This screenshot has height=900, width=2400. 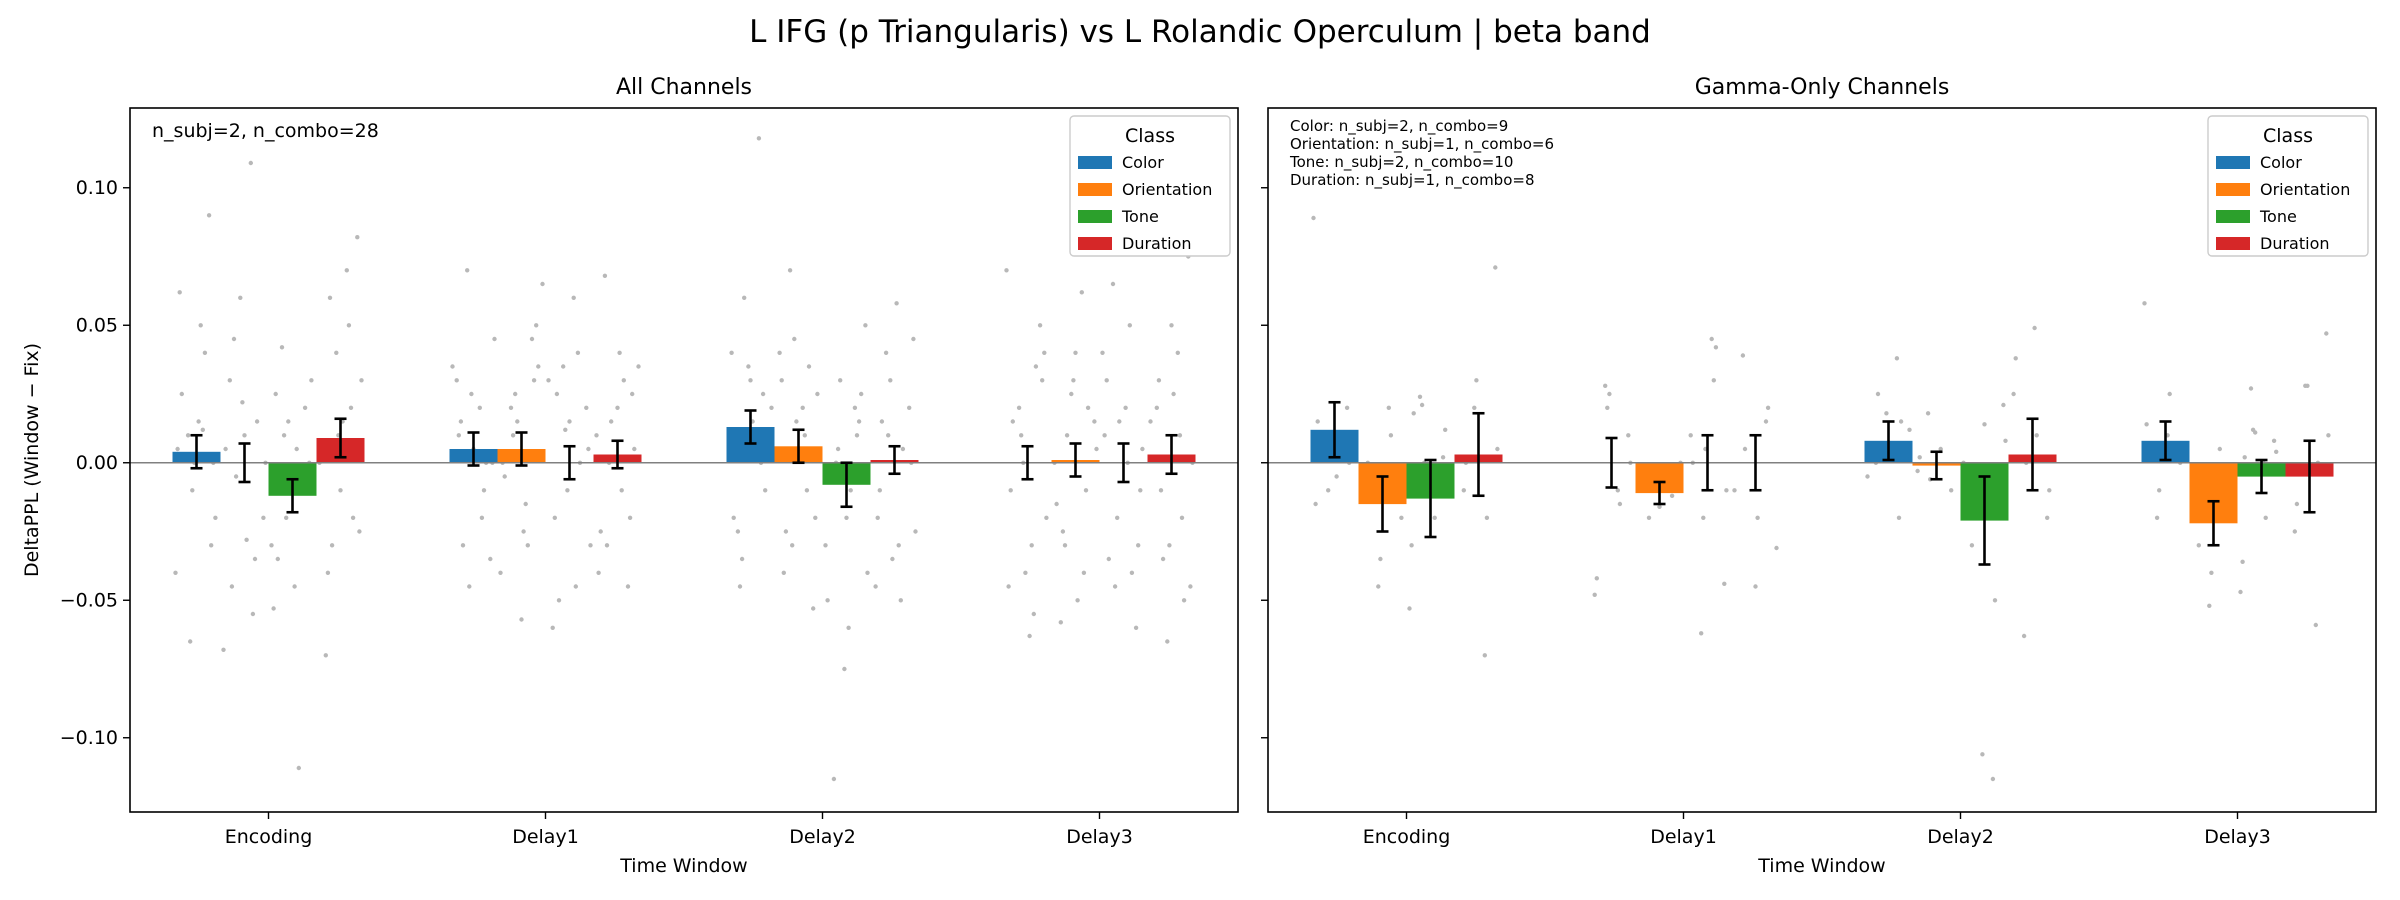 I want to click on x-tick-label: Delay1, so click(x=545, y=837).